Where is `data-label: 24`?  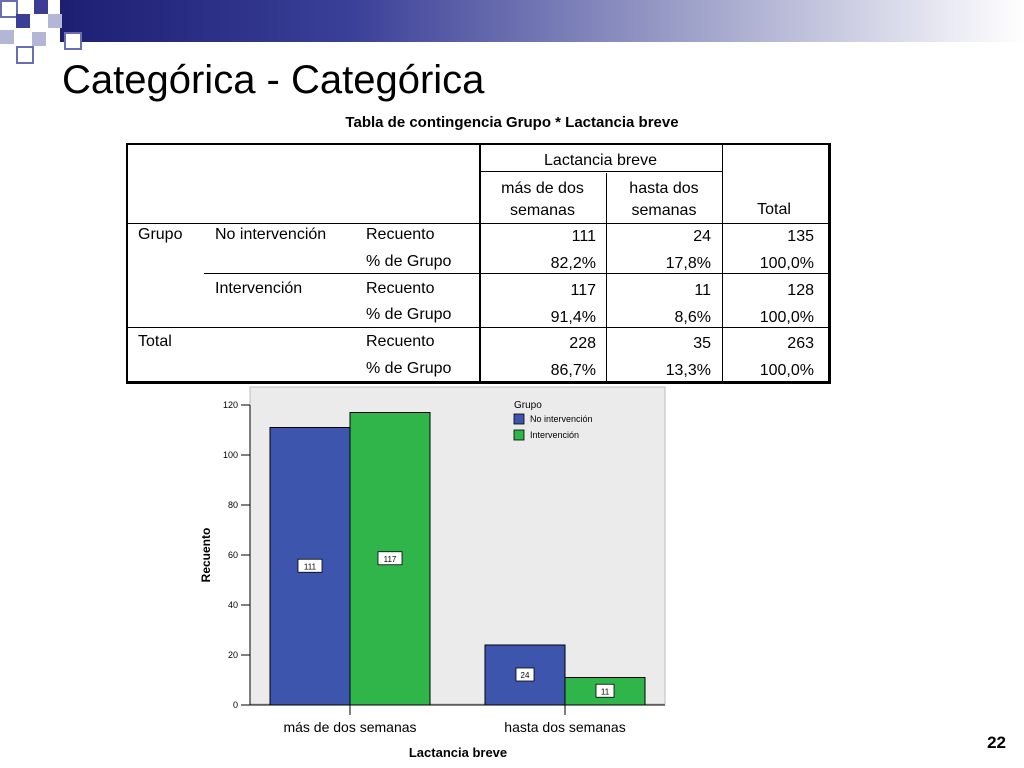
data-label: 24 is located at coordinates (525, 675).